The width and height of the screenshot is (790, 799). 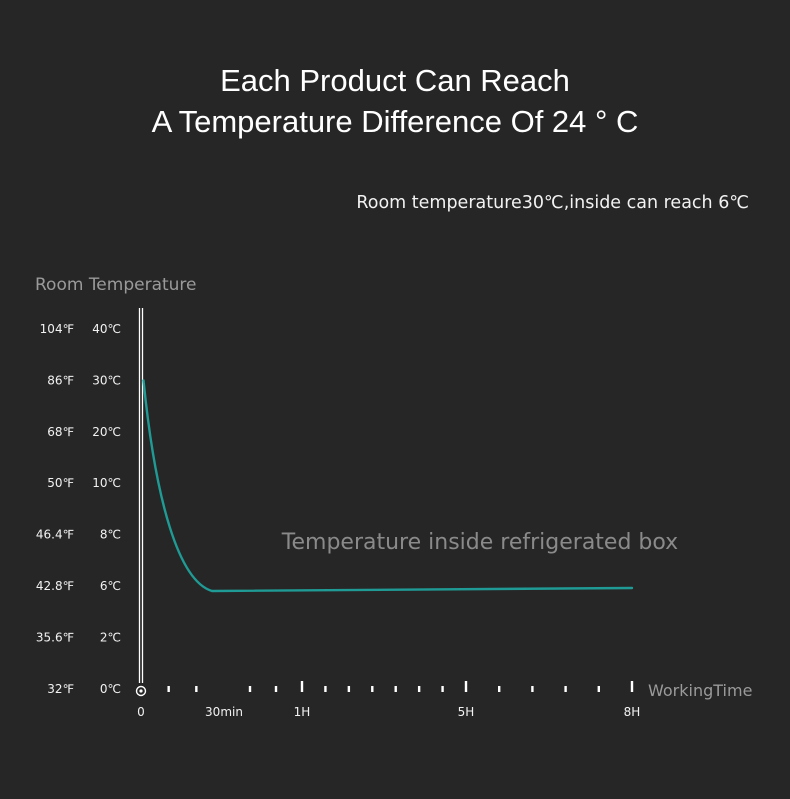 What do you see at coordinates (106, 329) in the screenshot?
I see `y-tick-label-celsius: 40℃` at bounding box center [106, 329].